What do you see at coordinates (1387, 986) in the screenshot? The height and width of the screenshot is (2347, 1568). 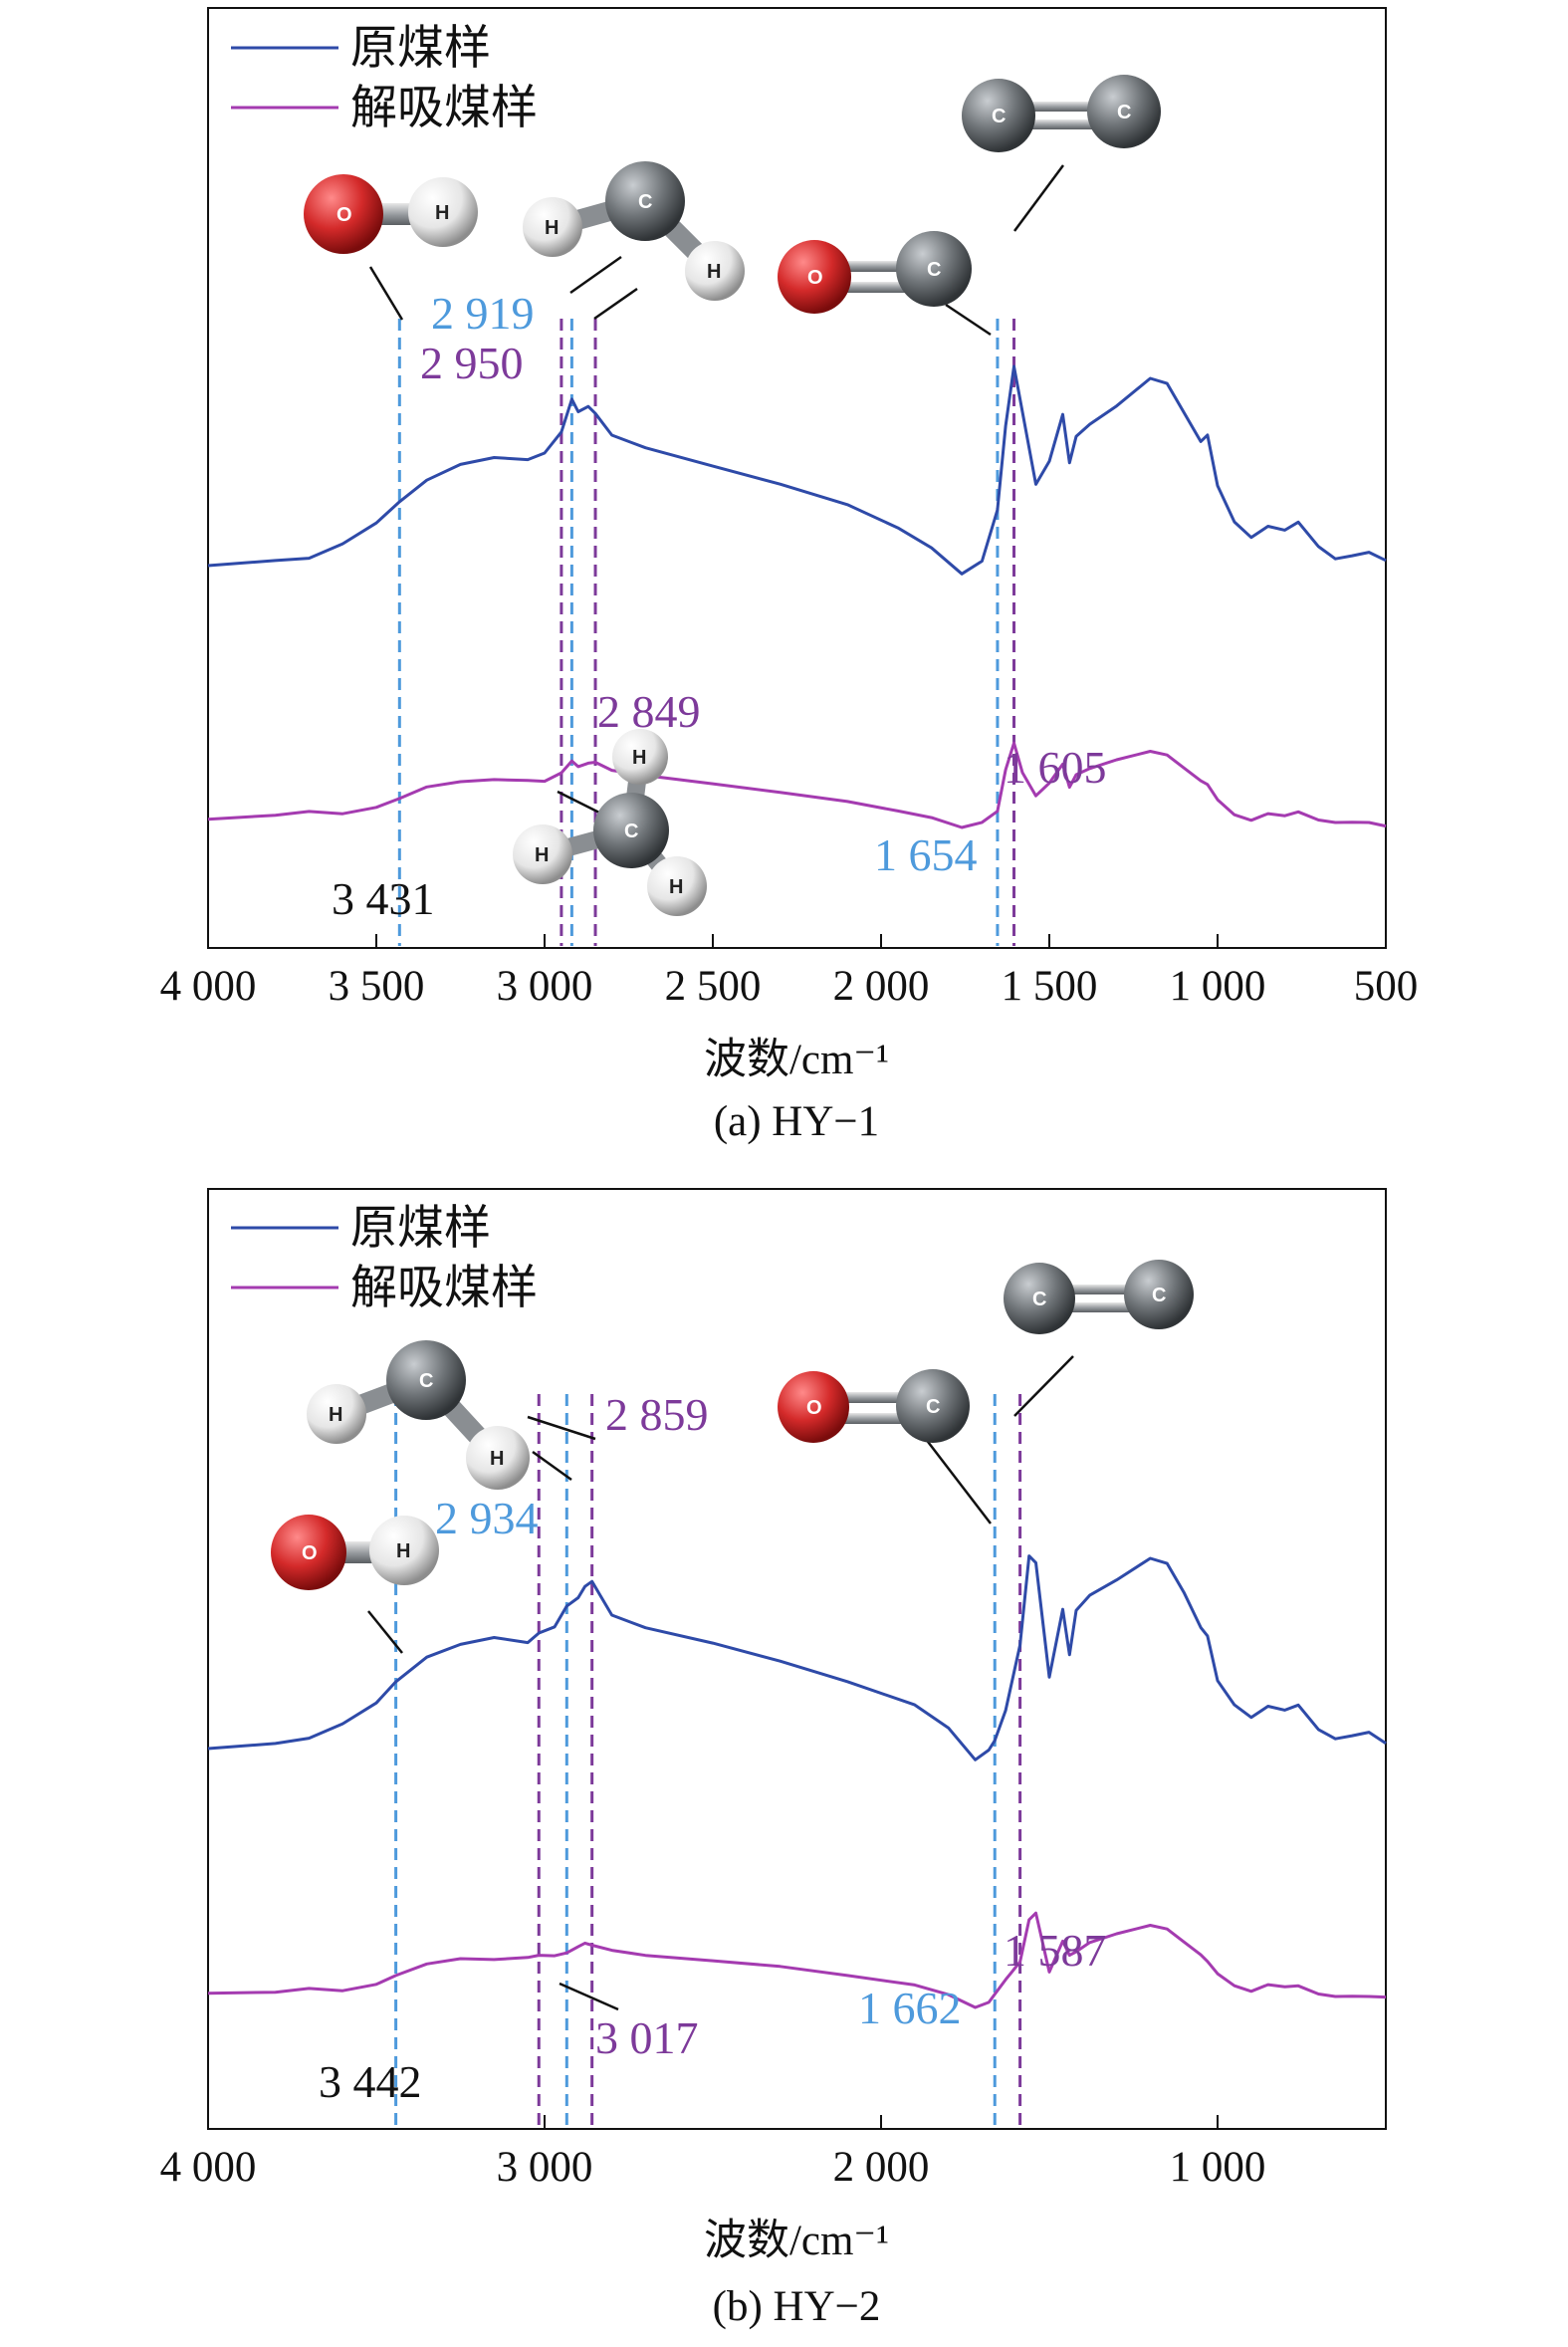 I see `x-tick-label: 500` at bounding box center [1387, 986].